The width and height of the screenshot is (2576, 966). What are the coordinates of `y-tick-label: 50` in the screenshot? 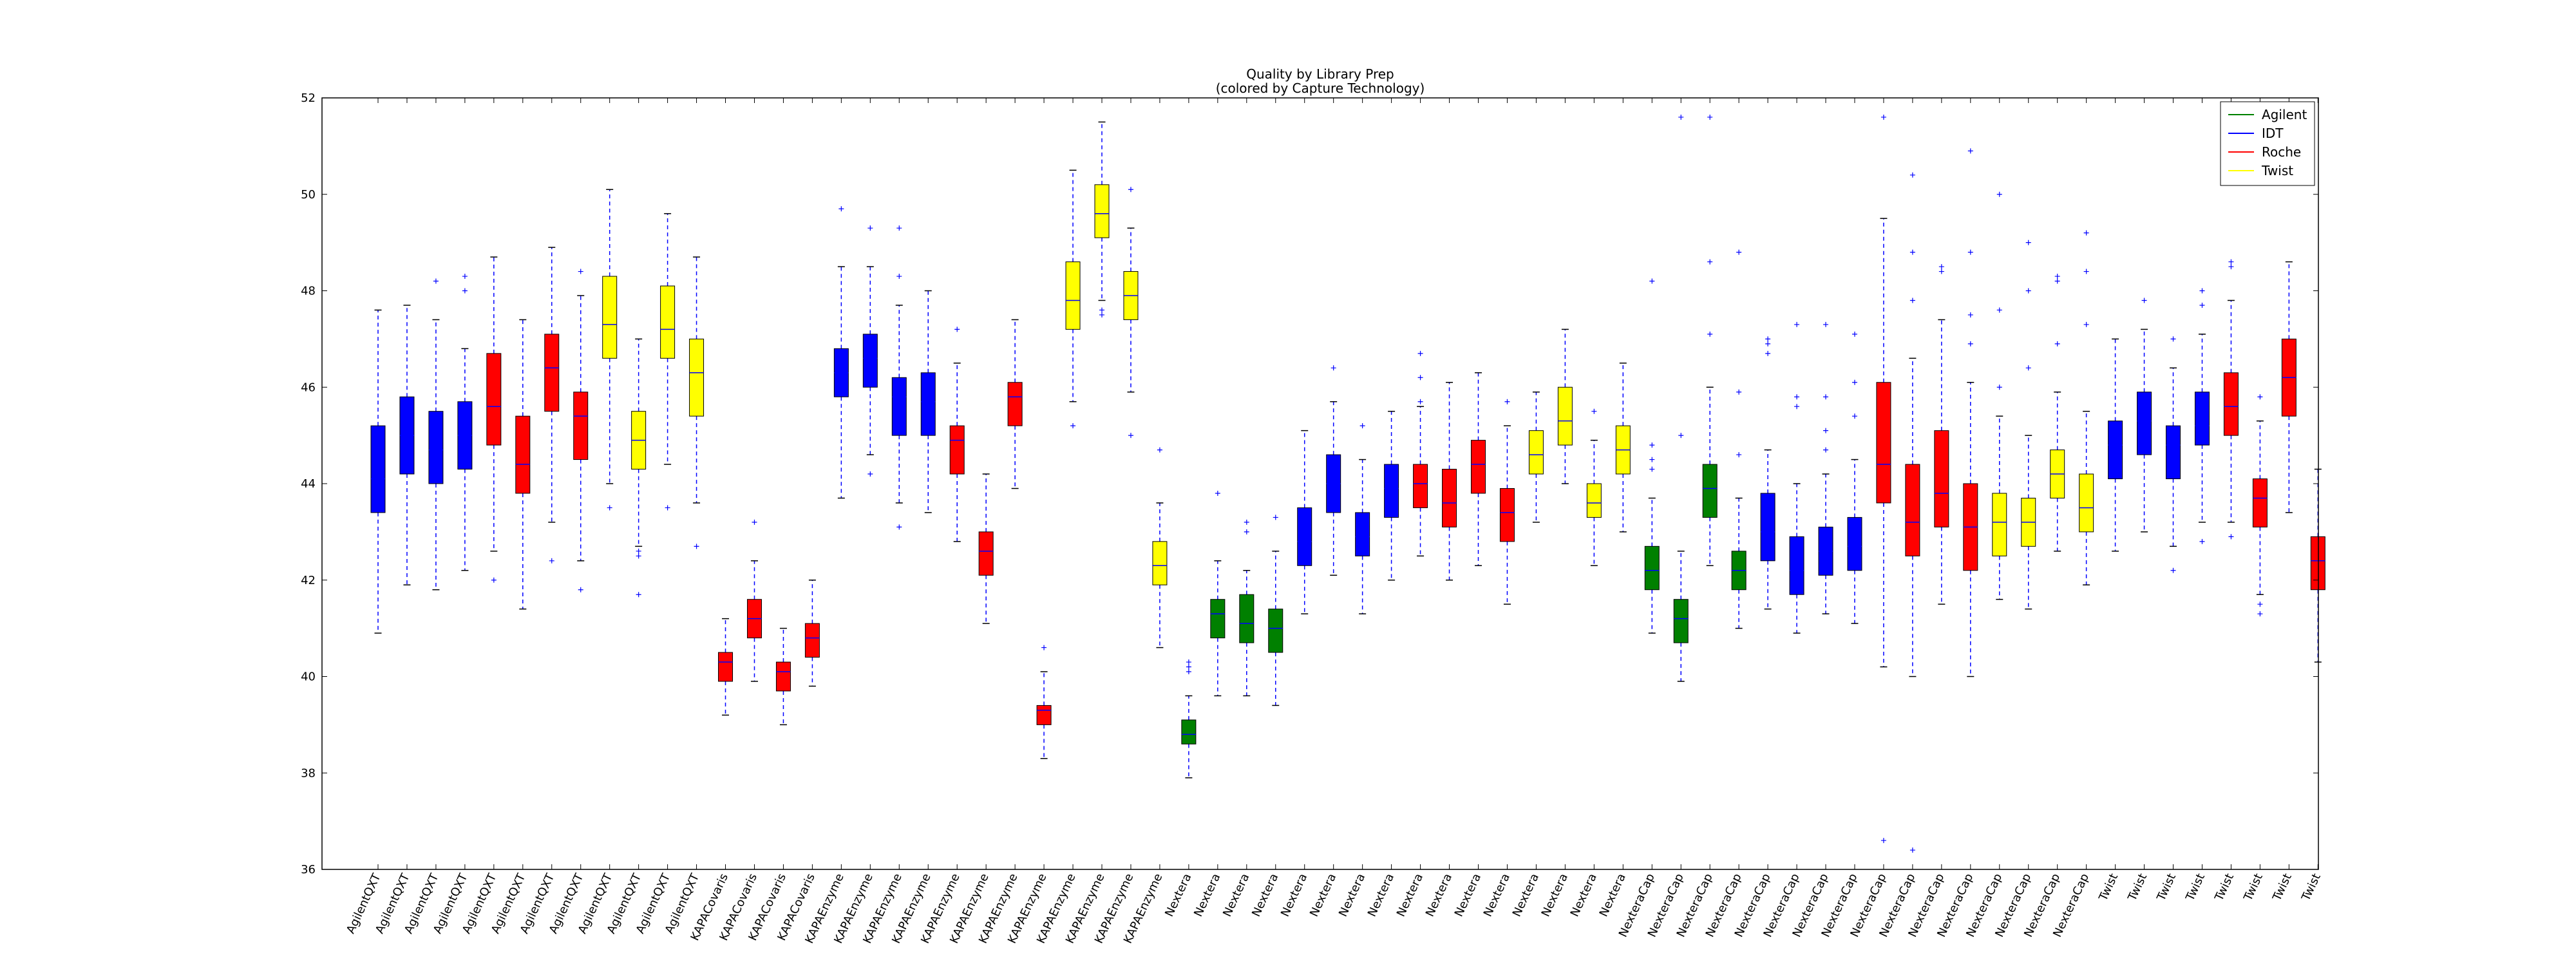 It's located at (309, 195).